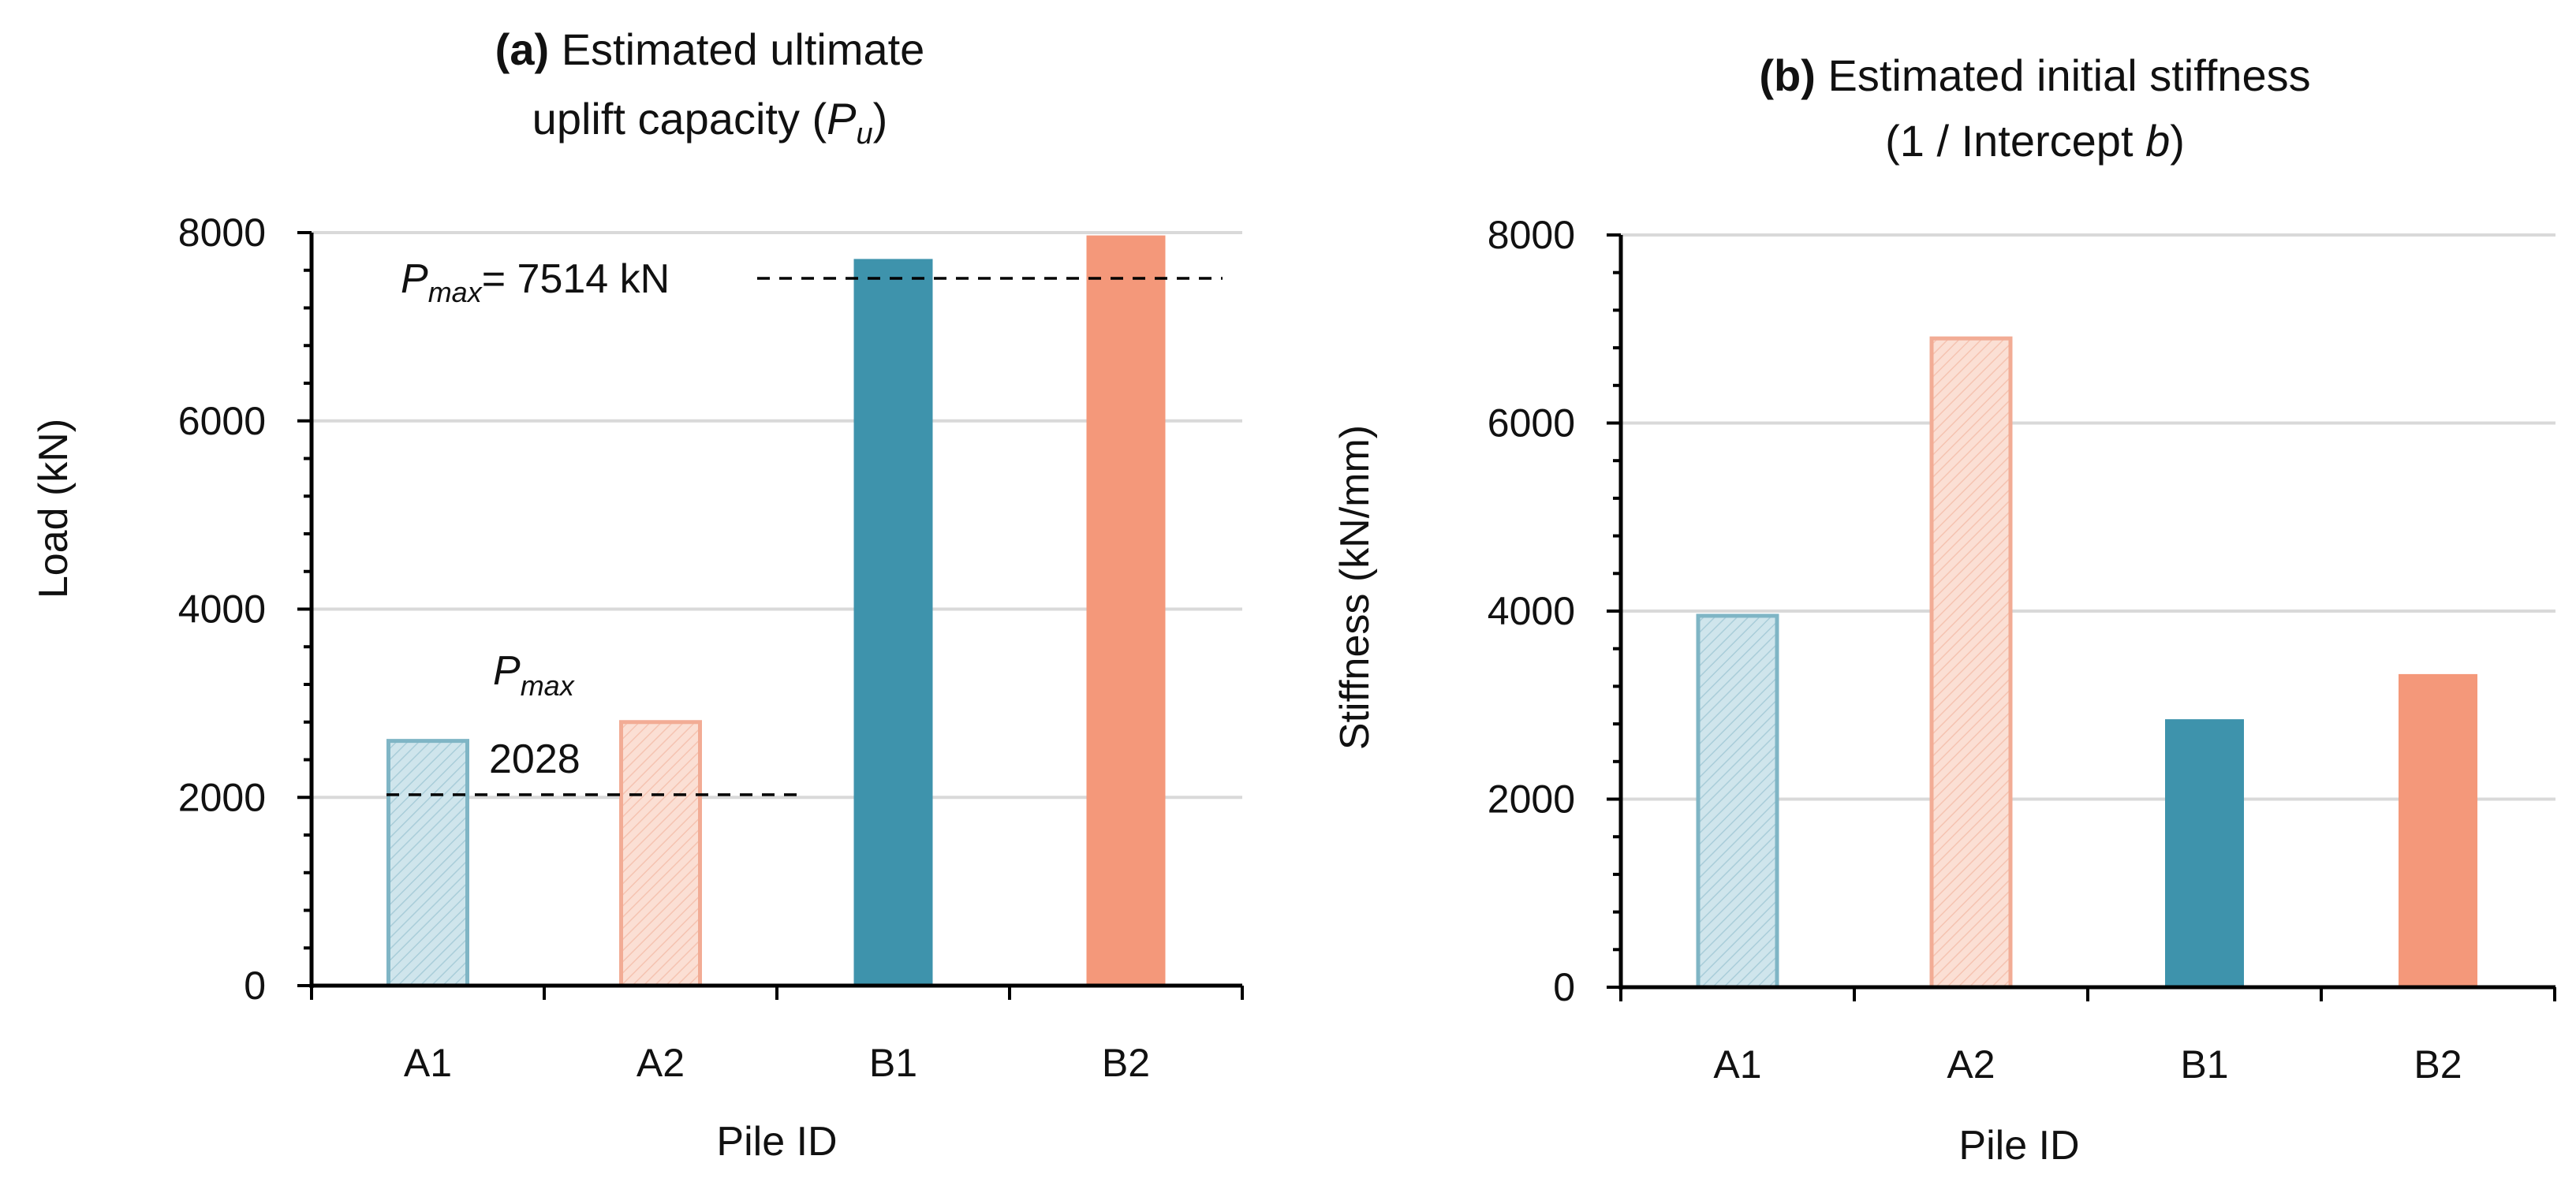 The height and width of the screenshot is (1193, 2576). What do you see at coordinates (1355, 587) in the screenshot?
I see `panel-b-y-axis-label: Stiffness (kN/mm)` at bounding box center [1355, 587].